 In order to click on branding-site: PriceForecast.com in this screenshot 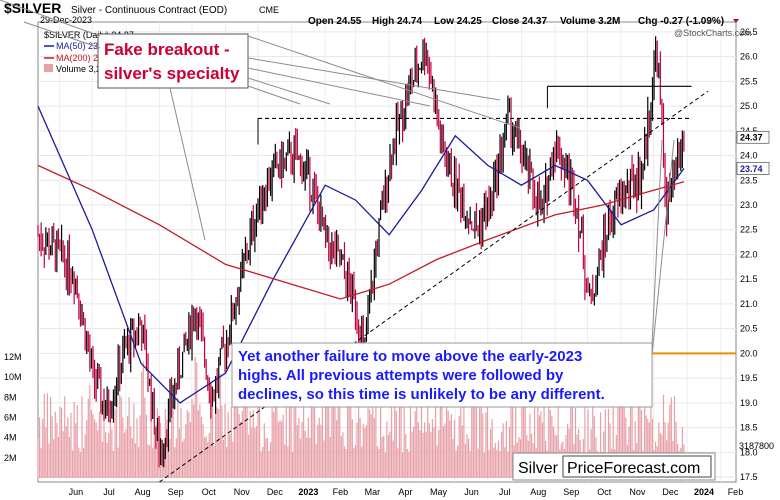, I will do `click(633, 468)`.